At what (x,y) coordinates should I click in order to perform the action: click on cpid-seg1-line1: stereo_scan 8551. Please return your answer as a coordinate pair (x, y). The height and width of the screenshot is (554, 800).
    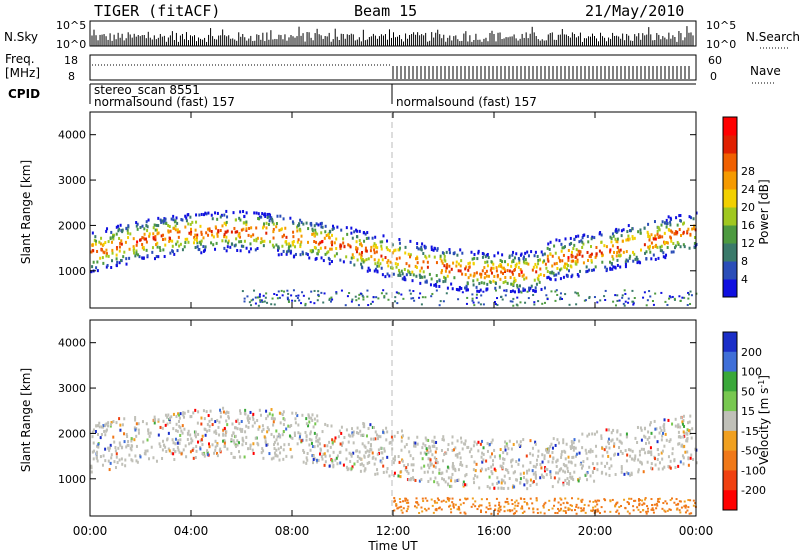
    Looking at the image, I should click on (147, 90).